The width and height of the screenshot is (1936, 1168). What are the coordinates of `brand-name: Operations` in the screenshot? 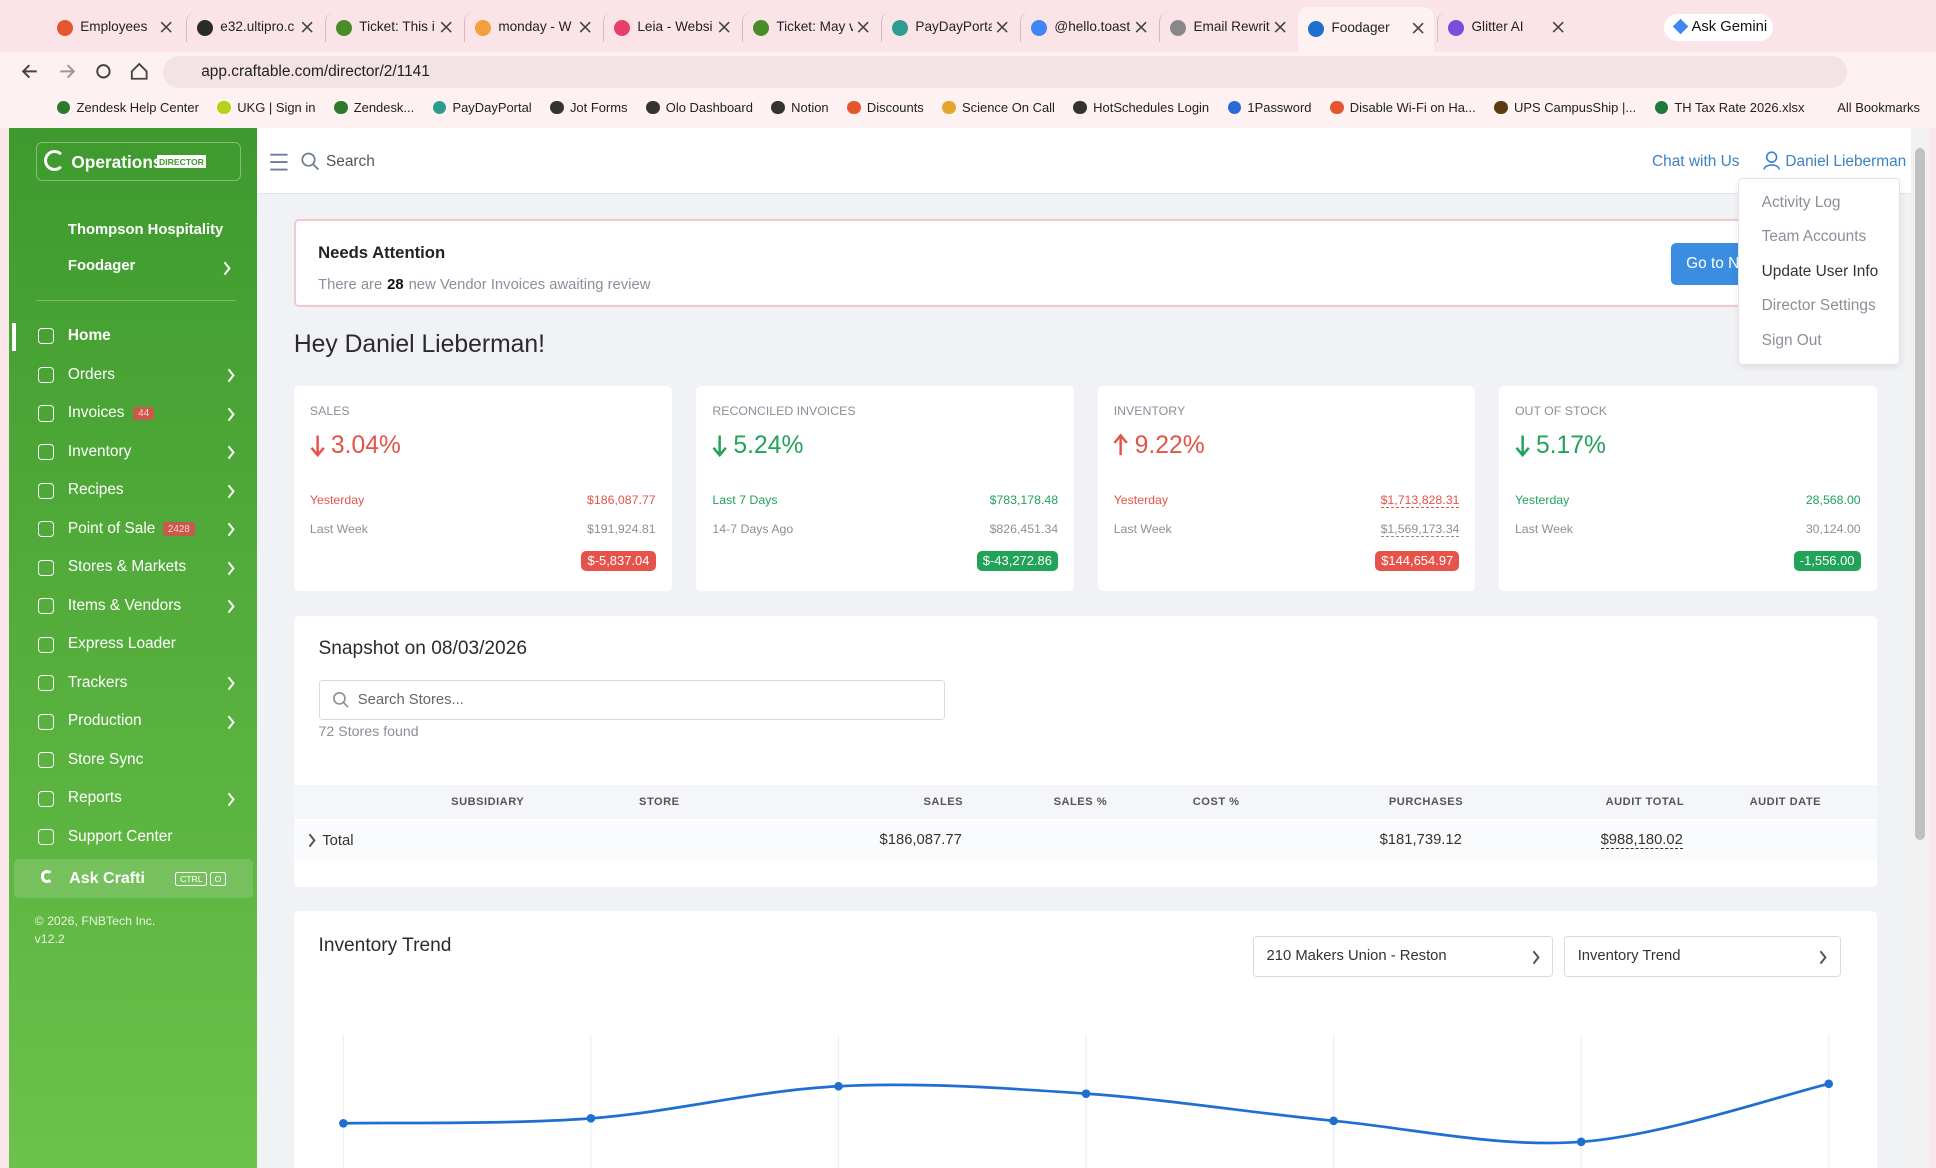 It's located at (117, 161).